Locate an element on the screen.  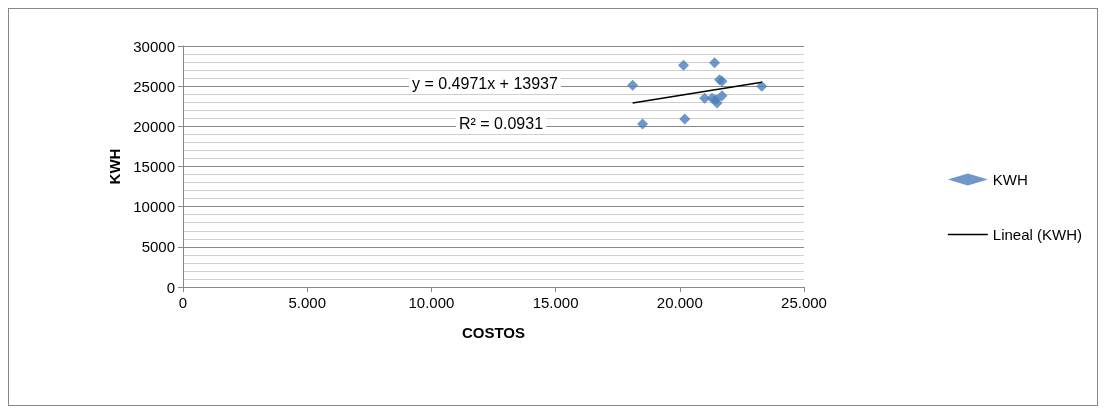
legend-label: Lineal (KWH) is located at coordinates (1037, 234).